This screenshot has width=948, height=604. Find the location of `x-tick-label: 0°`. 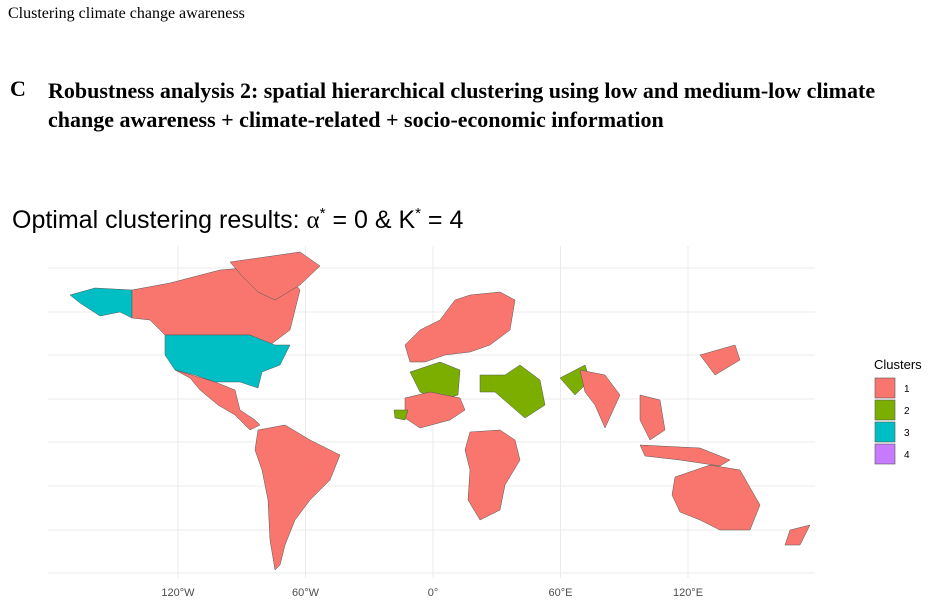

x-tick-label: 0° is located at coordinates (433, 593).